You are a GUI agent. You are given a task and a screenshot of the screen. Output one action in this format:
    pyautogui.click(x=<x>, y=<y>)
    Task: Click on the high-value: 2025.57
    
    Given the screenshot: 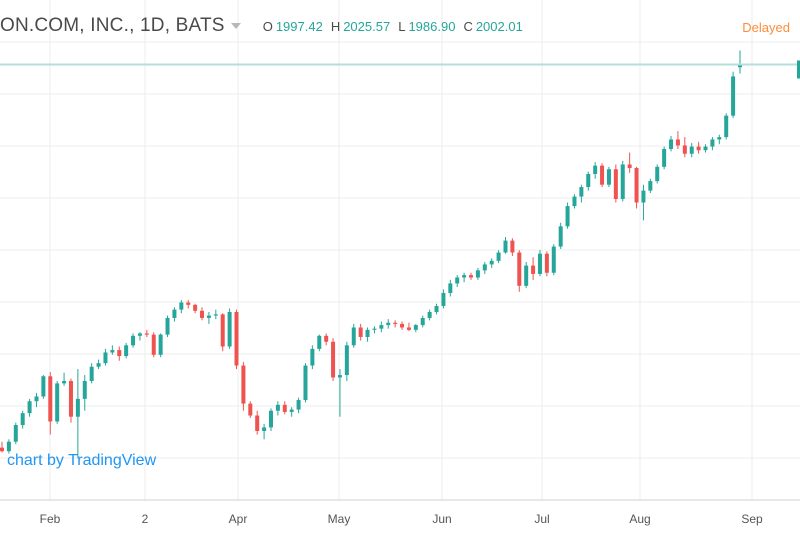 What is the action you would take?
    pyautogui.click(x=367, y=26)
    